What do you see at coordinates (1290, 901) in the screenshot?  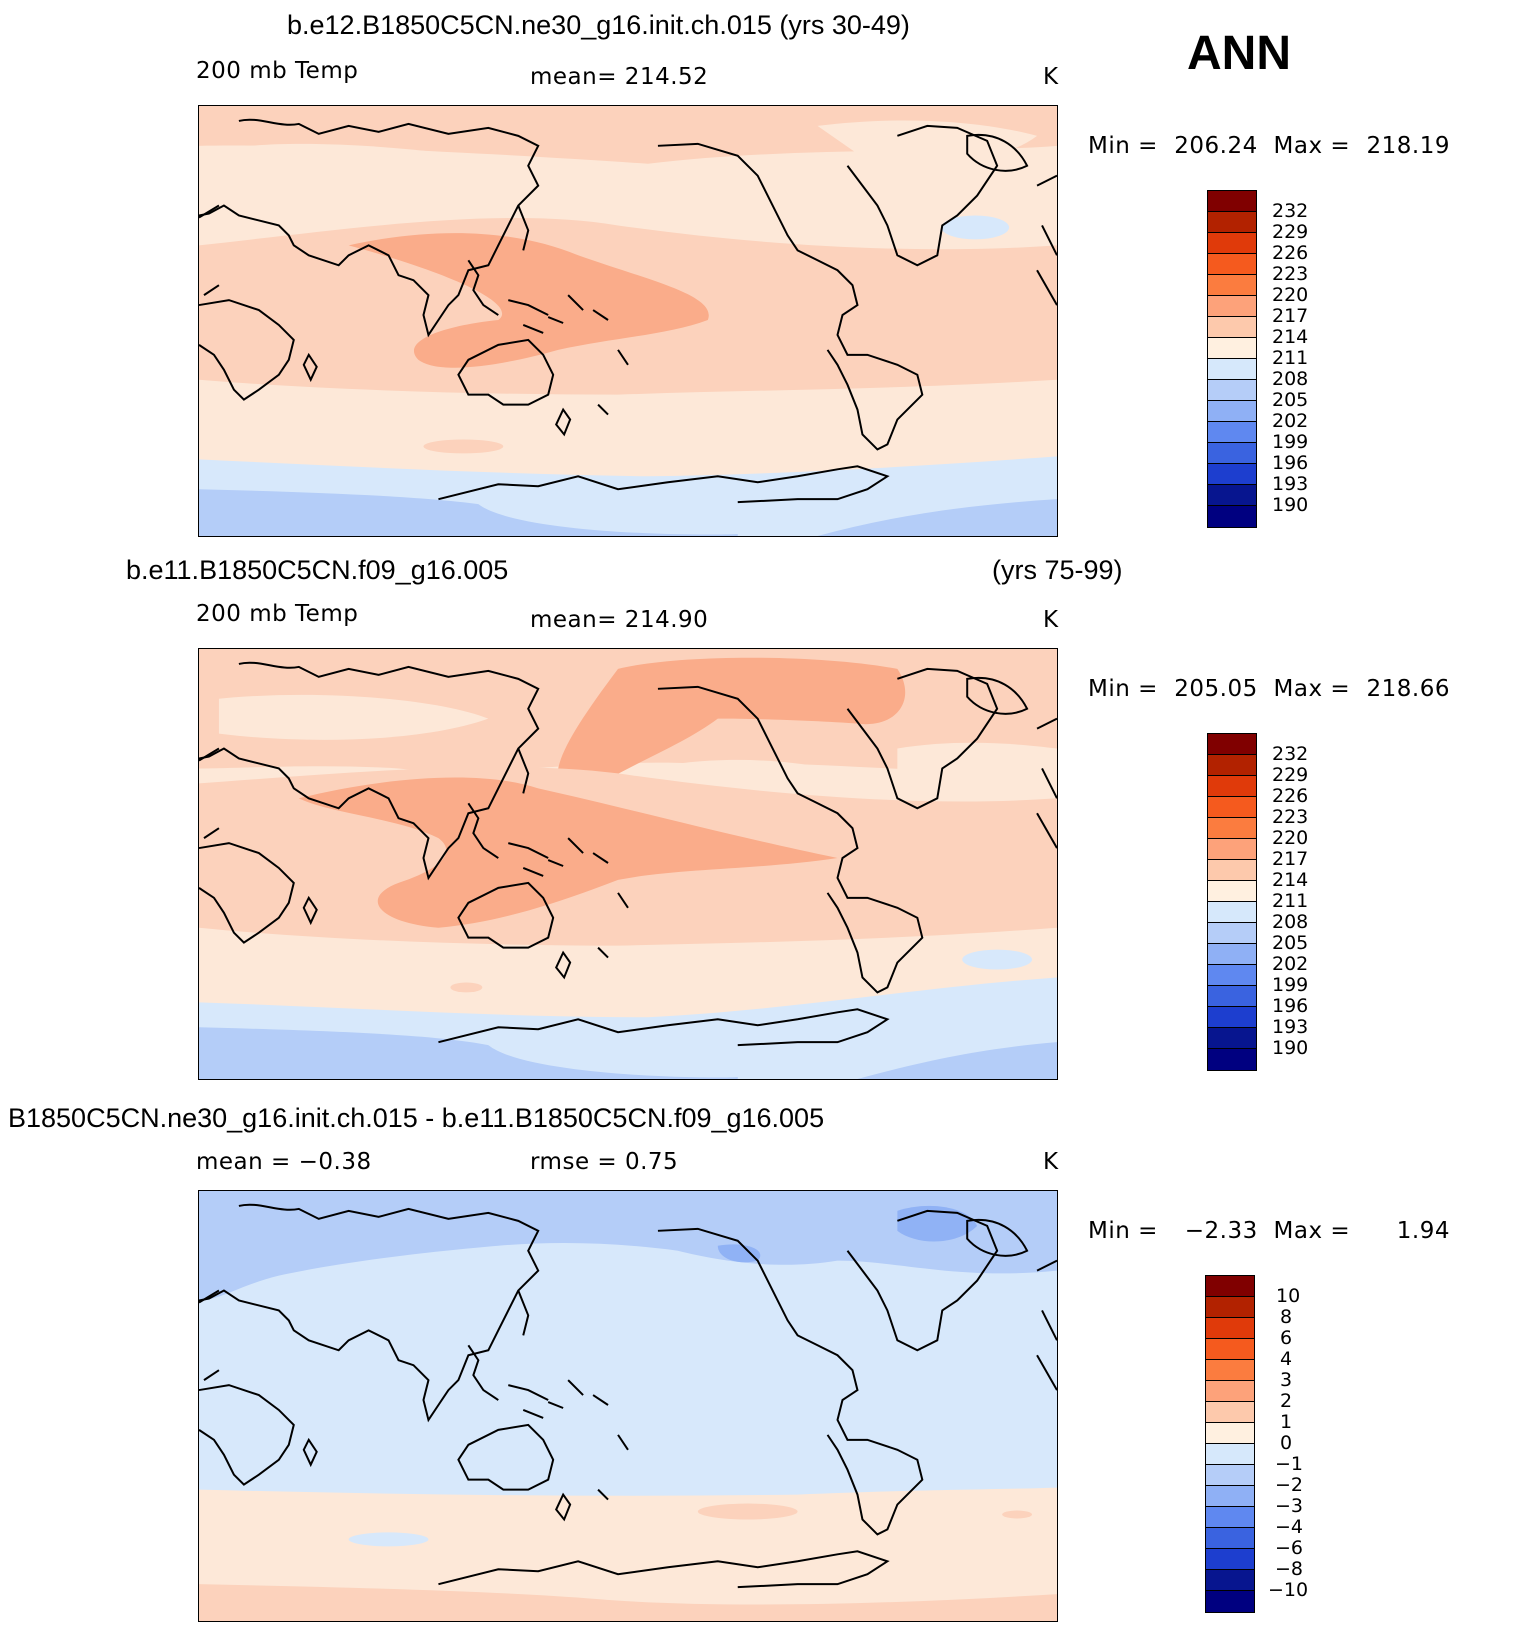 I see `panel2-tick: 211` at bounding box center [1290, 901].